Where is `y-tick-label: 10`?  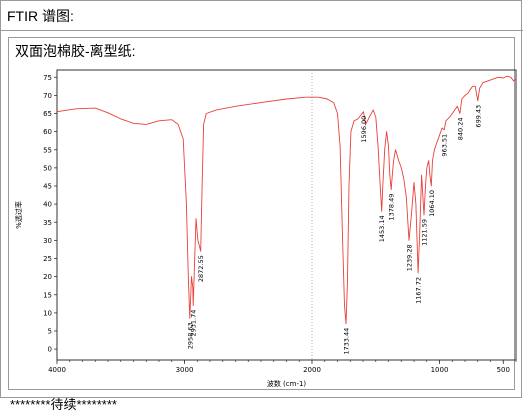 y-tick-label: 10 is located at coordinates (47, 313).